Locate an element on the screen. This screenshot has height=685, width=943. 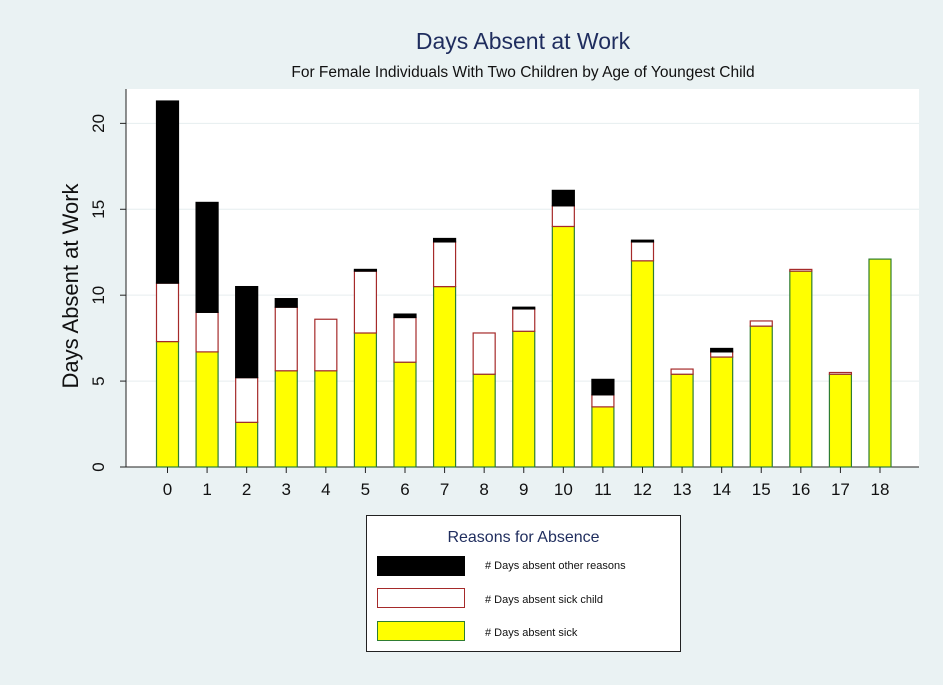
legend-label-sick-child: # Days absent sick child is located at coordinates (544, 600).